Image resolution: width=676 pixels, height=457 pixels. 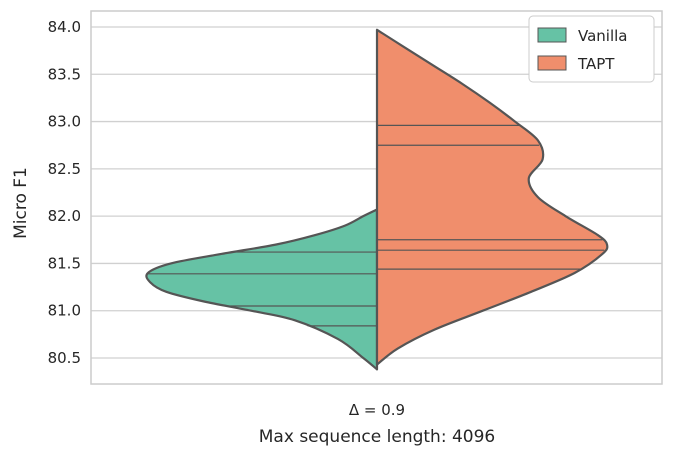 I want to click on y-tick-label: 84.0, so click(x=64, y=27).